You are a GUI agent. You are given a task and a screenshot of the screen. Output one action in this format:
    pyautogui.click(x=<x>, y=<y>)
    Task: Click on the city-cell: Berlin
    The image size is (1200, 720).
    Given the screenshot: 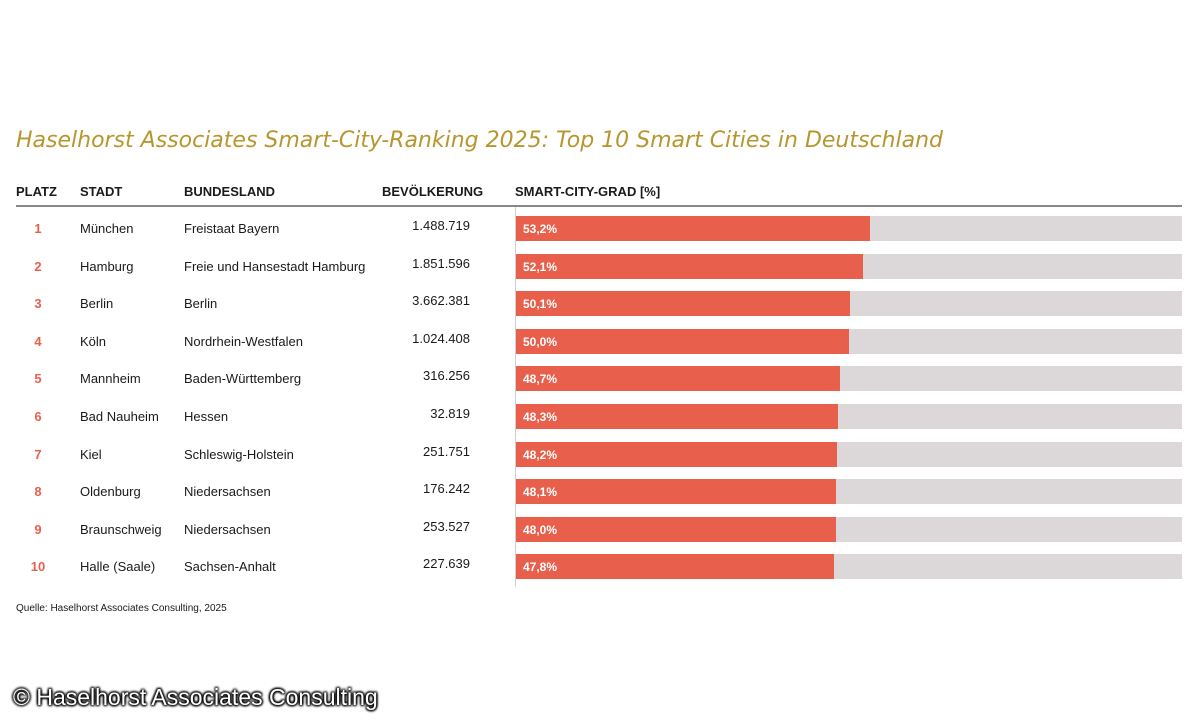 What is the action you would take?
    pyautogui.click(x=97, y=304)
    